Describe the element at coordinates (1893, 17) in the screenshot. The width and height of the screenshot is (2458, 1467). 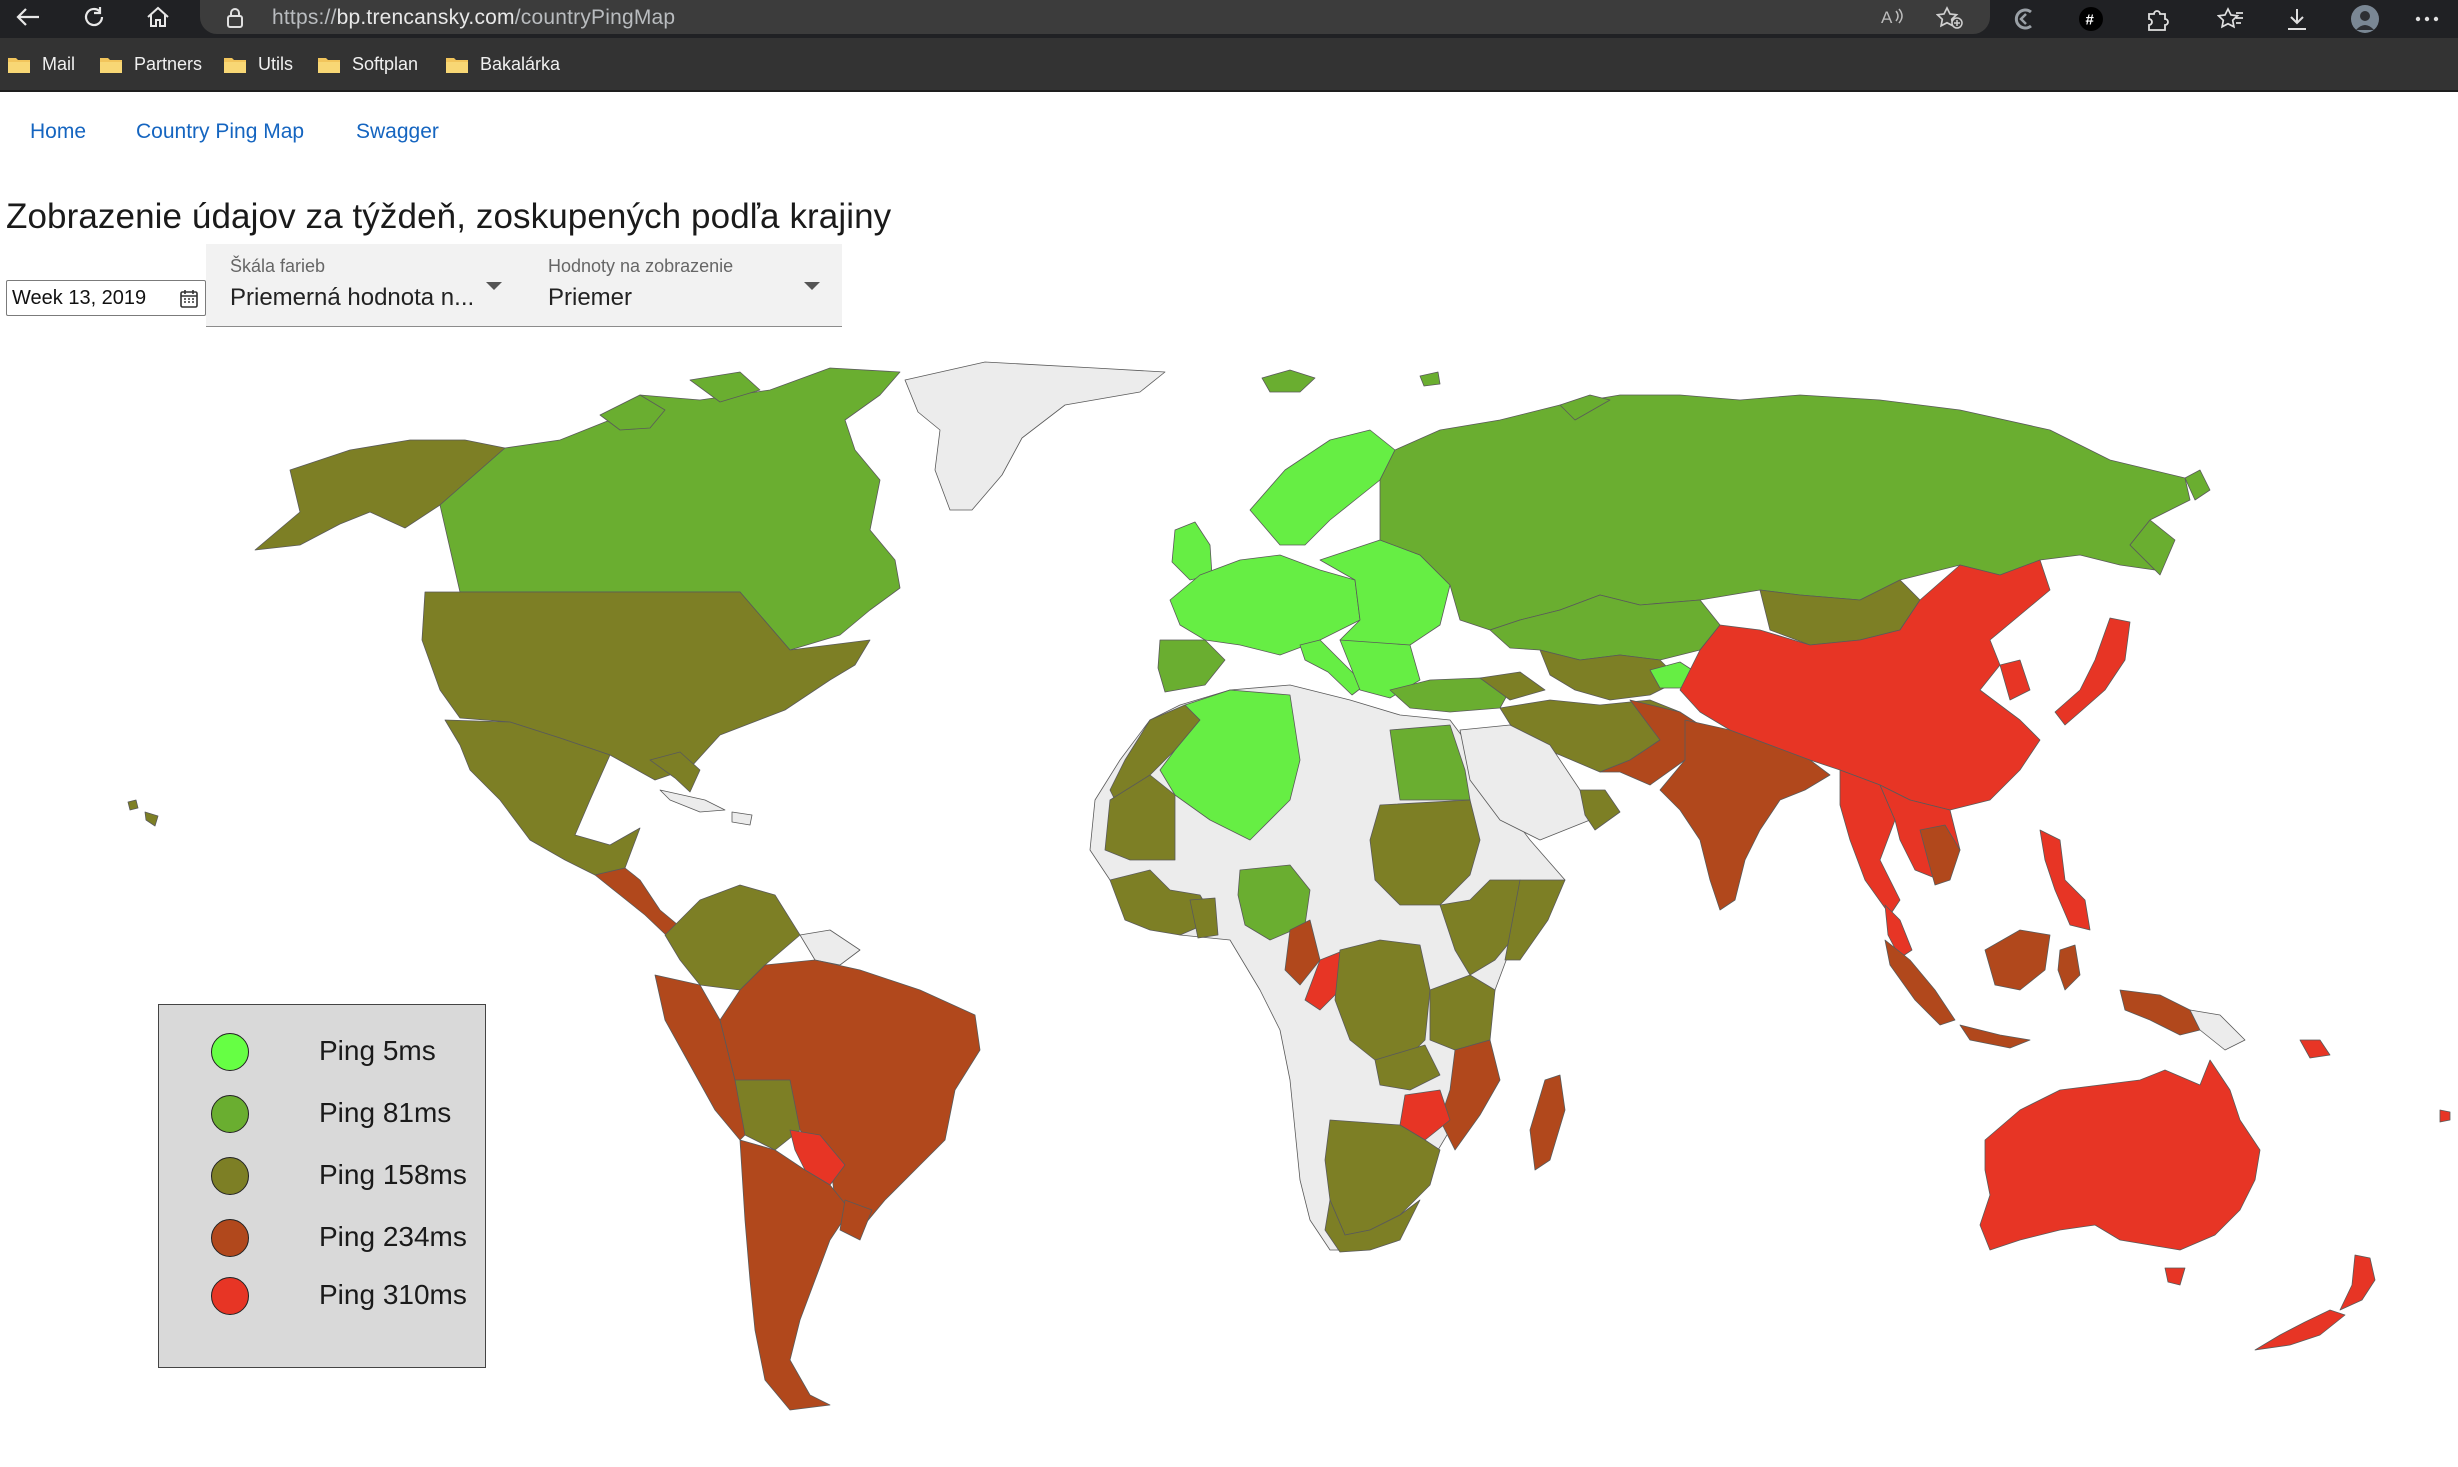
I see `read-aloud-icon: A` at that location.